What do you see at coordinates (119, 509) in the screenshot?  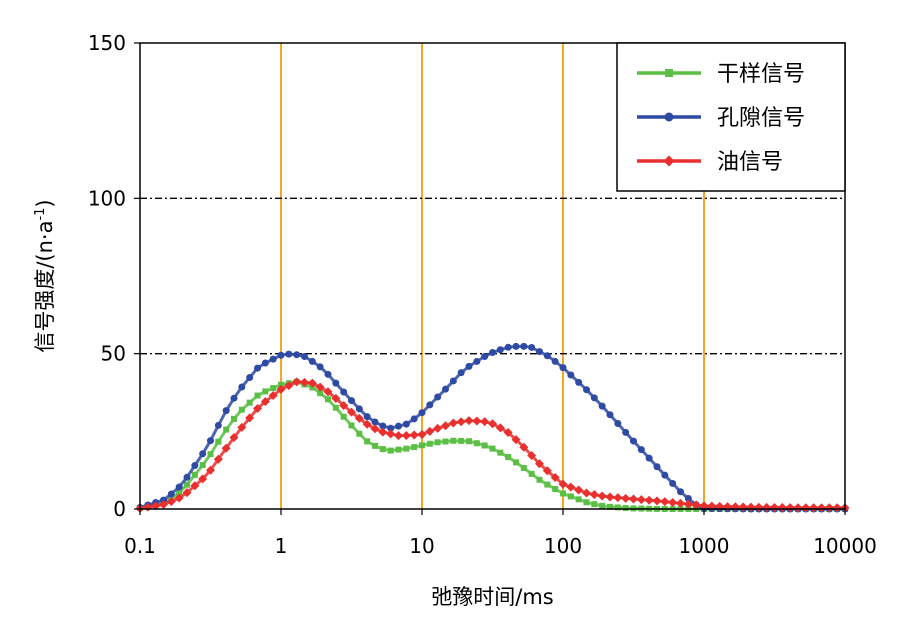 I see `y-tick-label: 0` at bounding box center [119, 509].